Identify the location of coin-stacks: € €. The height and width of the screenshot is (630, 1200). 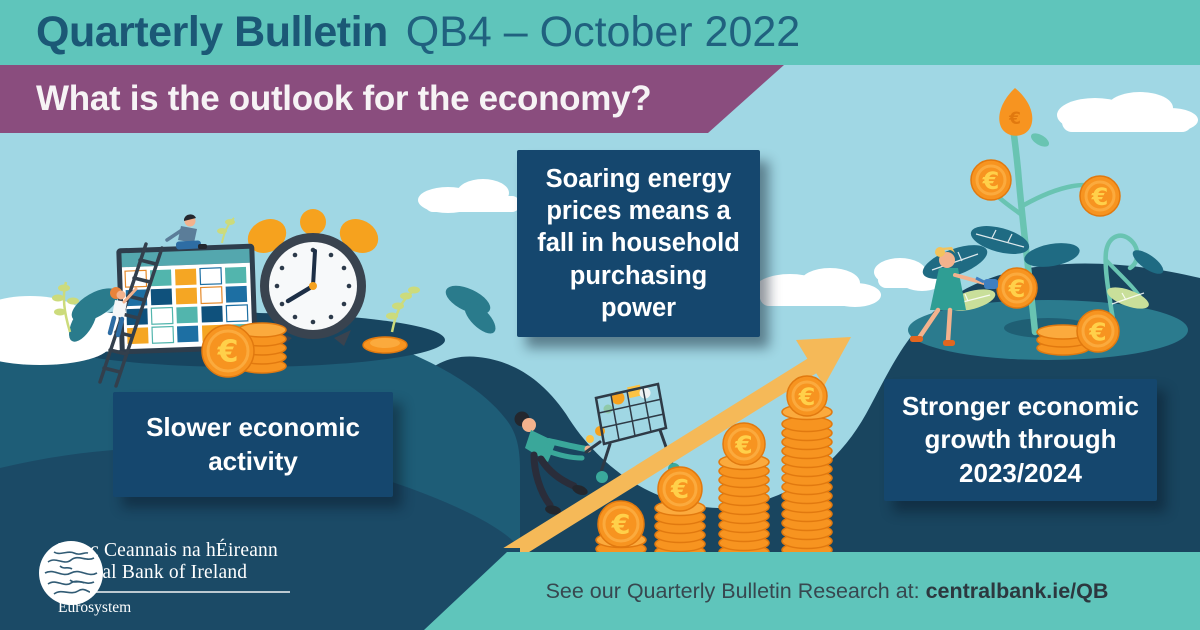
(714, 468).